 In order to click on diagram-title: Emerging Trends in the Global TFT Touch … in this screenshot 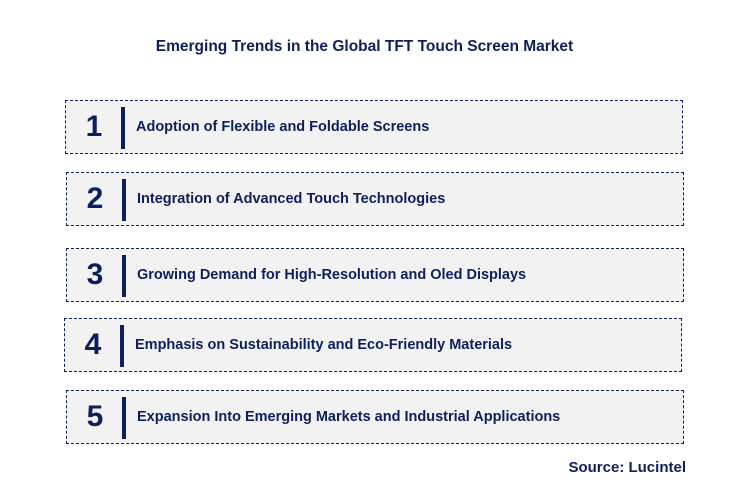, I will do `click(364, 46)`.